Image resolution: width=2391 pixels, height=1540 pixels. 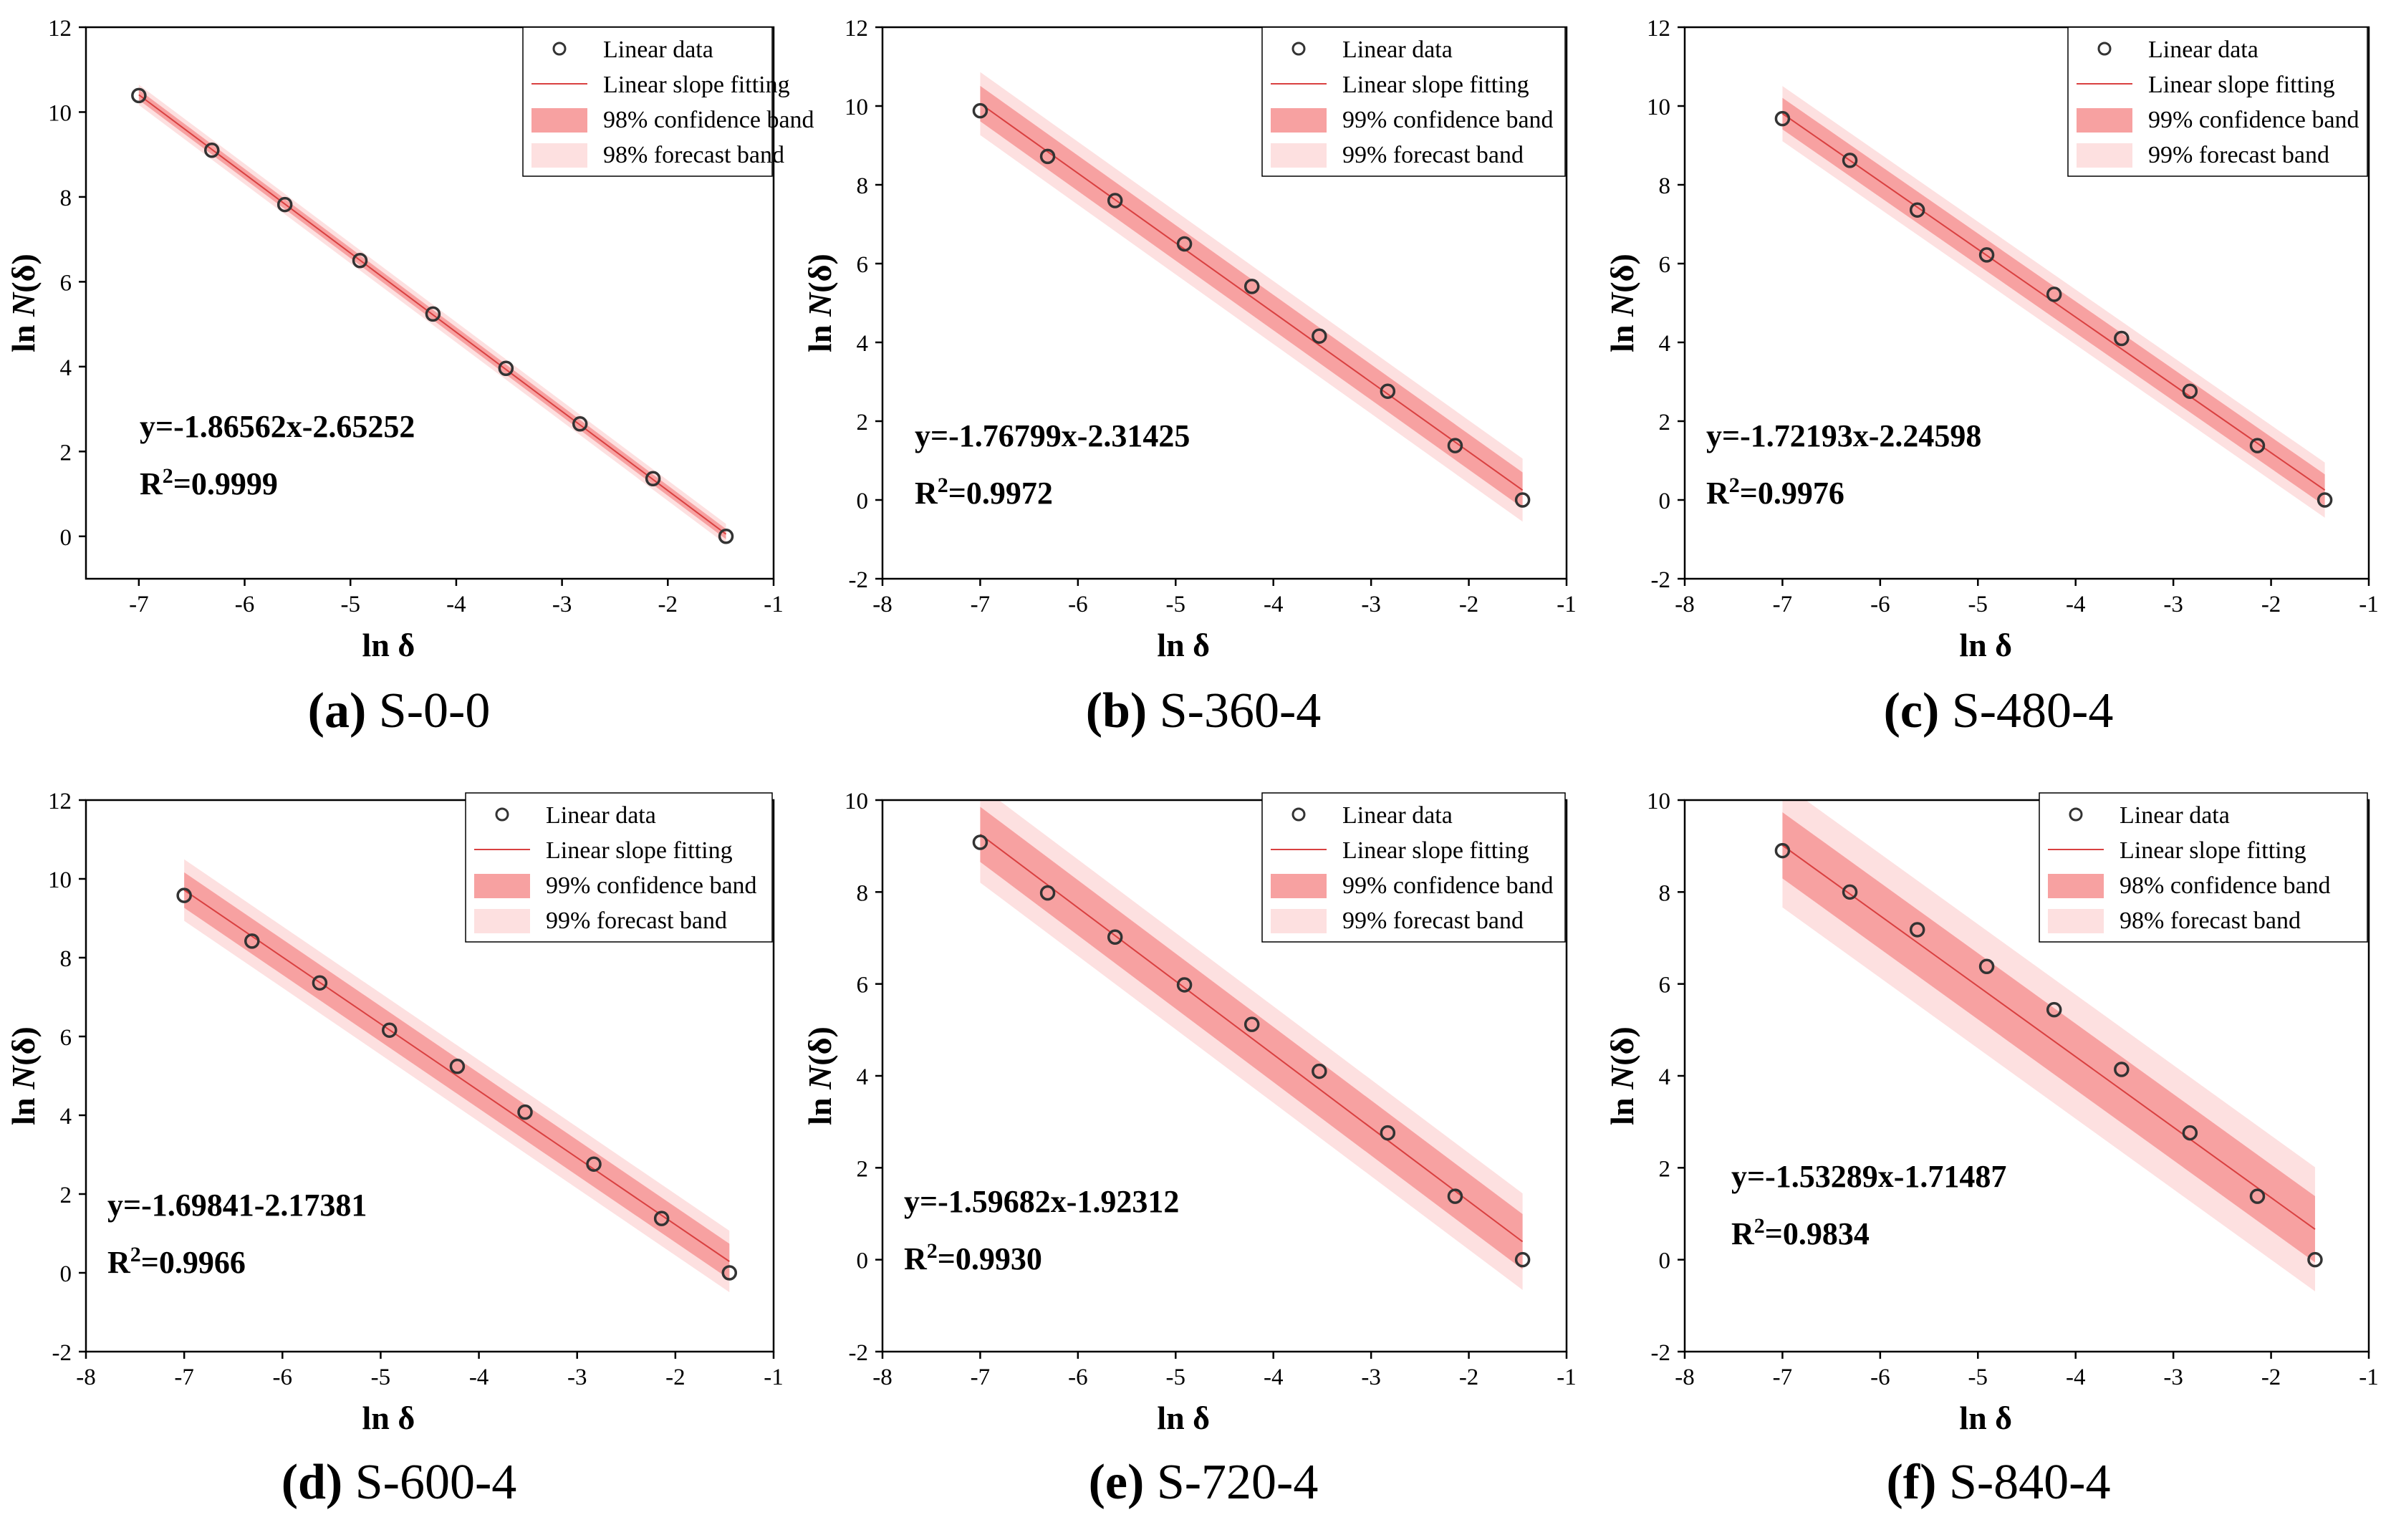 I want to click on legend-label-forecast: 99% forecast band, so click(x=1433, y=921).